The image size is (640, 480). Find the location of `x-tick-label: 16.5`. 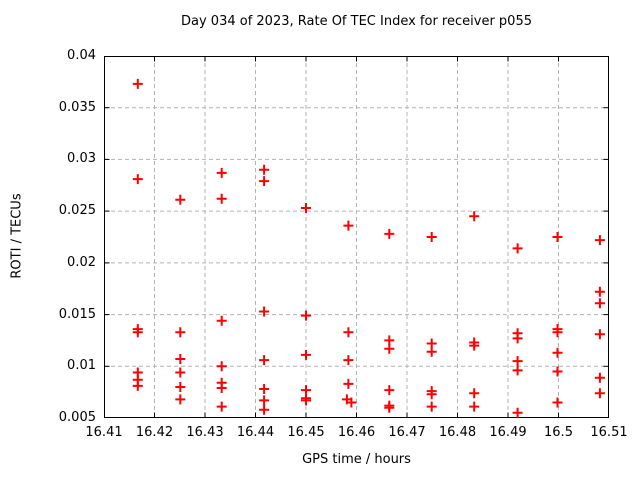

x-tick-label: 16.5 is located at coordinates (558, 432).